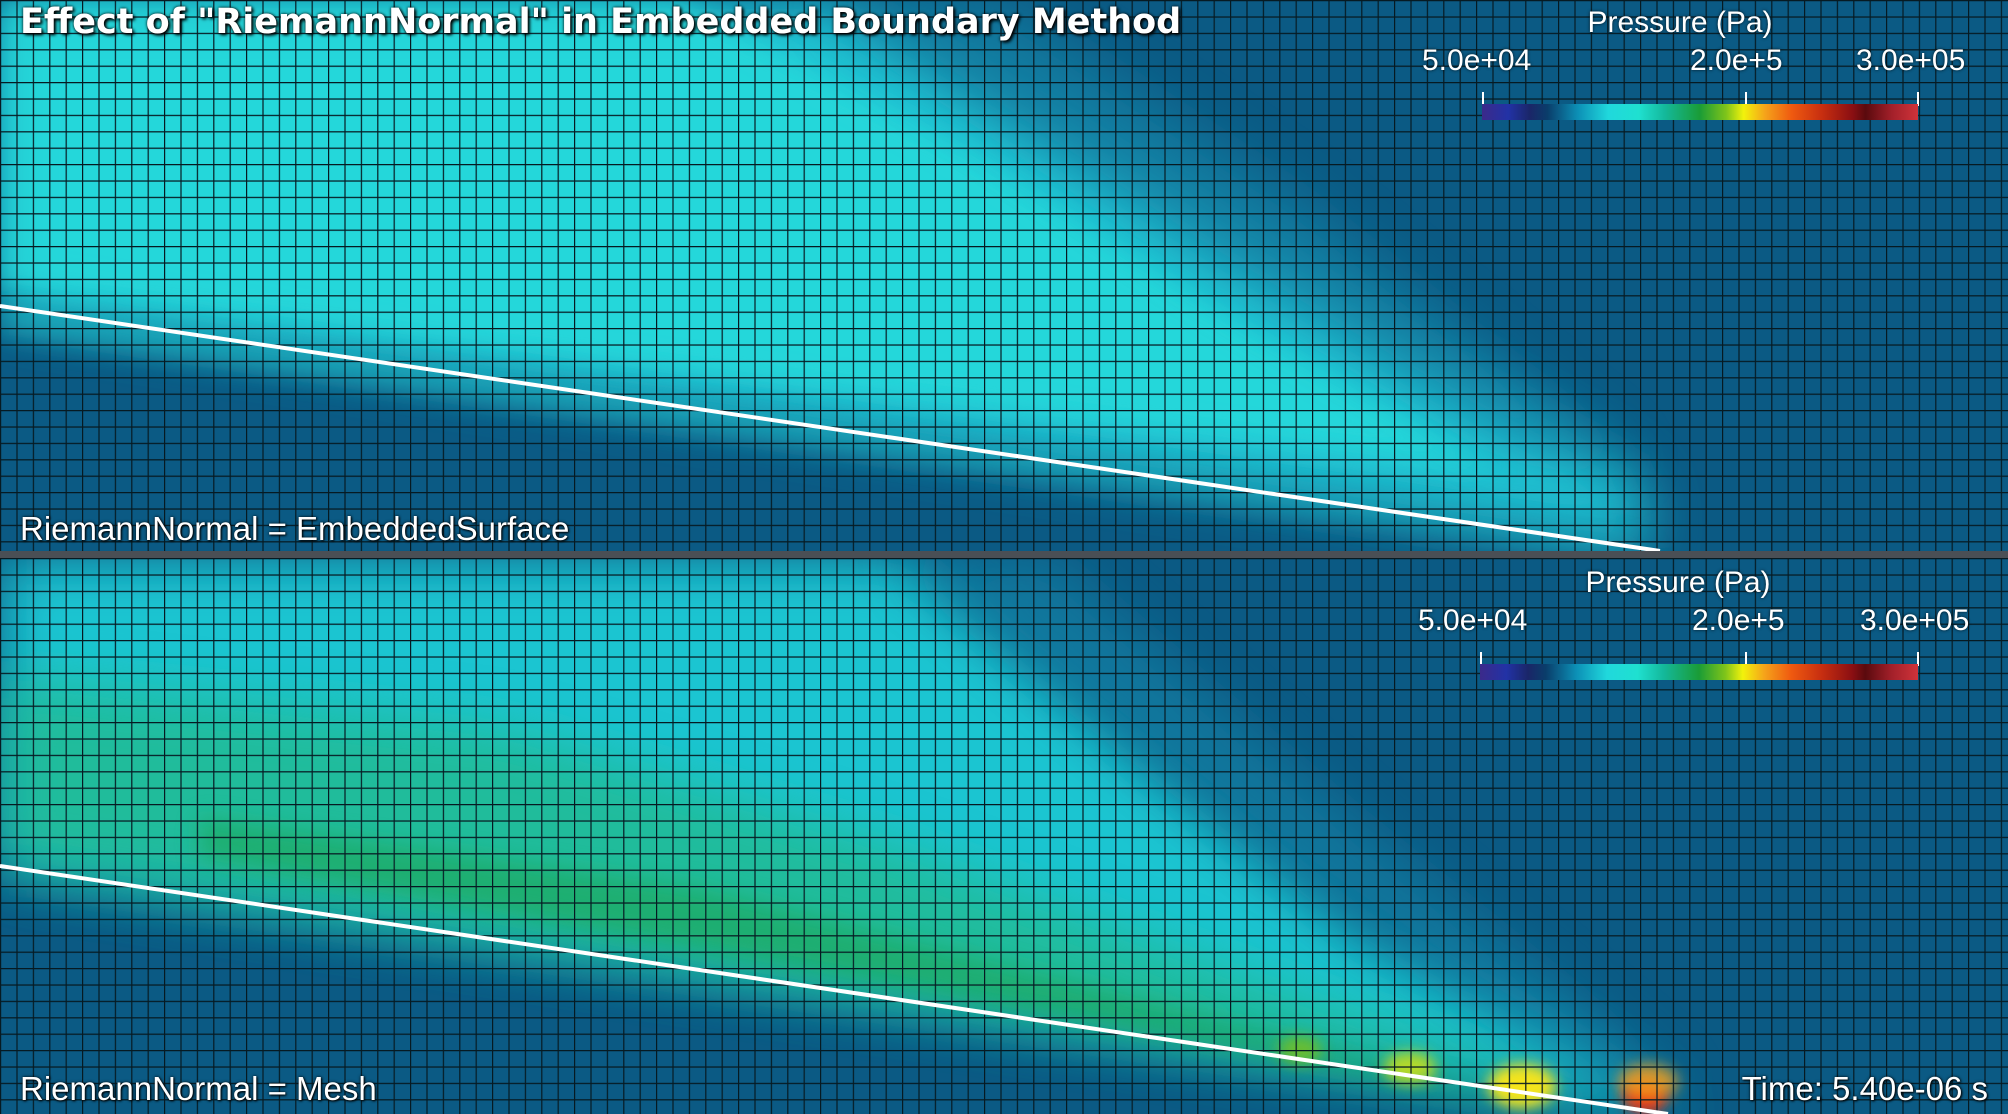 This screenshot has width=2008, height=1114. Describe the element at coordinates (1864, 1088) in the screenshot. I see `time-readout: Time: 5.40e-06 s` at that location.